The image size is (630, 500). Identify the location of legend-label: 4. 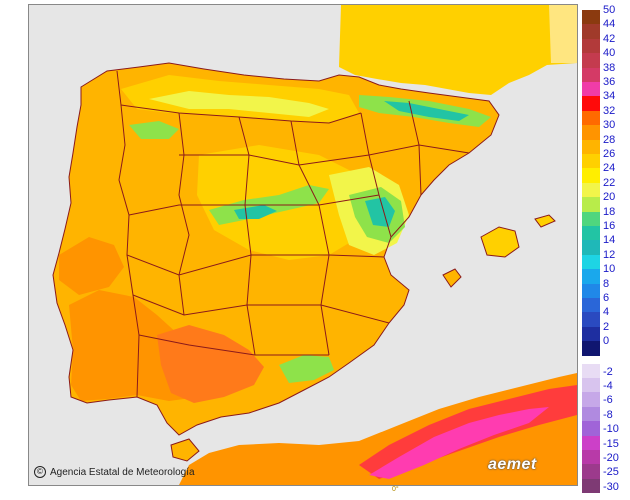
(606, 312).